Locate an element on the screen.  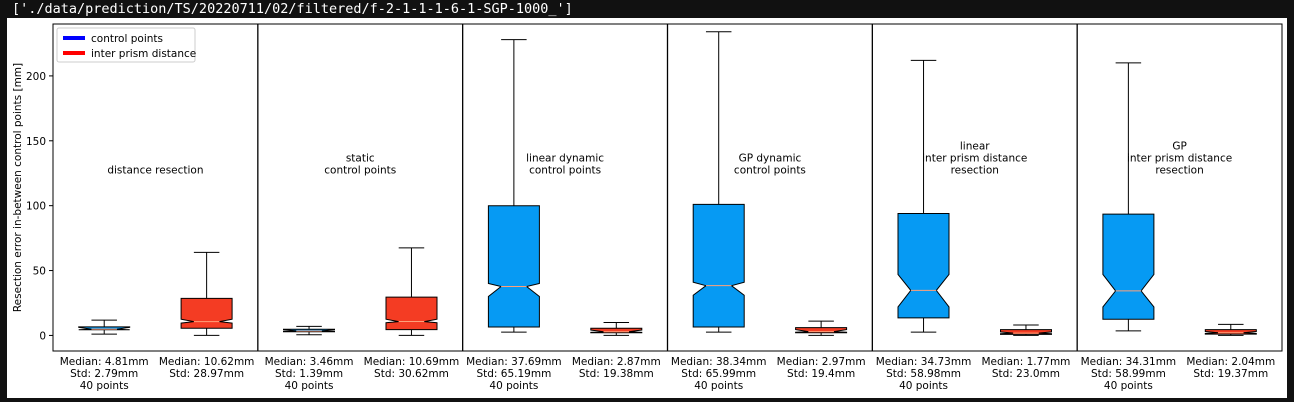
box-stat-label: Median: 1.77mm is located at coordinates (1026, 362).